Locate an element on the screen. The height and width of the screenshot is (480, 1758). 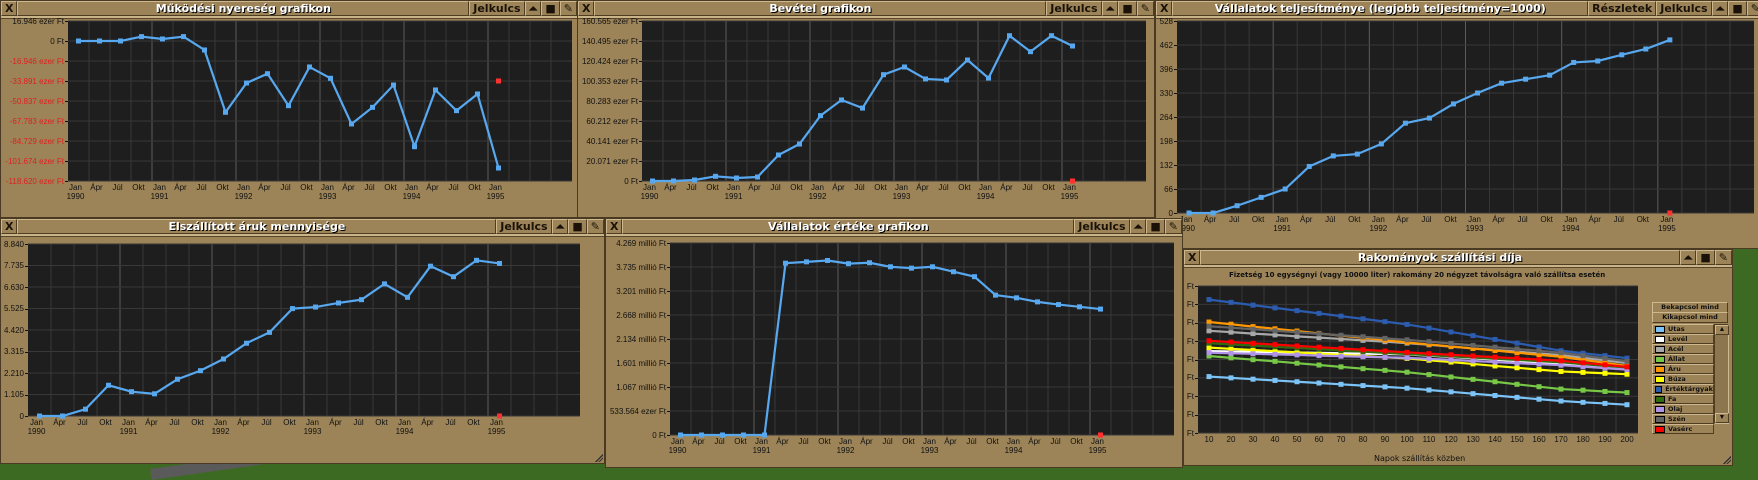
x-tick-label: Ápr is located at coordinates (951, 441).